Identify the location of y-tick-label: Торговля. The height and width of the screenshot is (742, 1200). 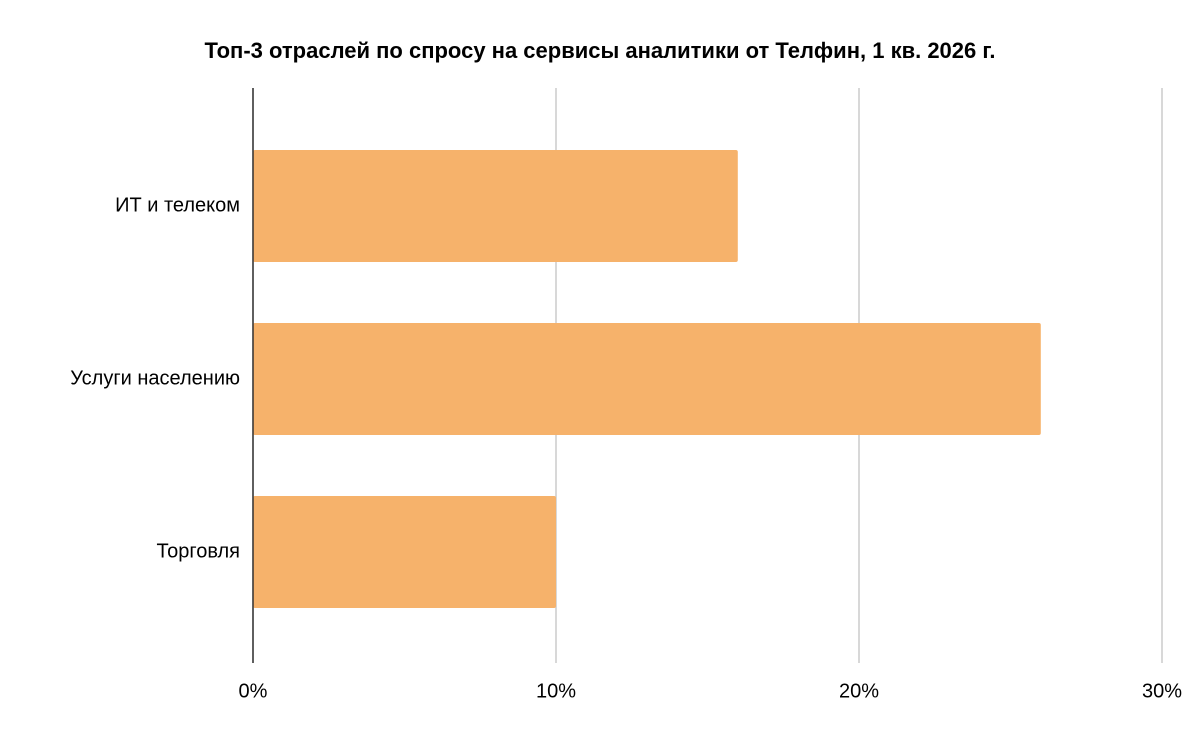
(198, 551).